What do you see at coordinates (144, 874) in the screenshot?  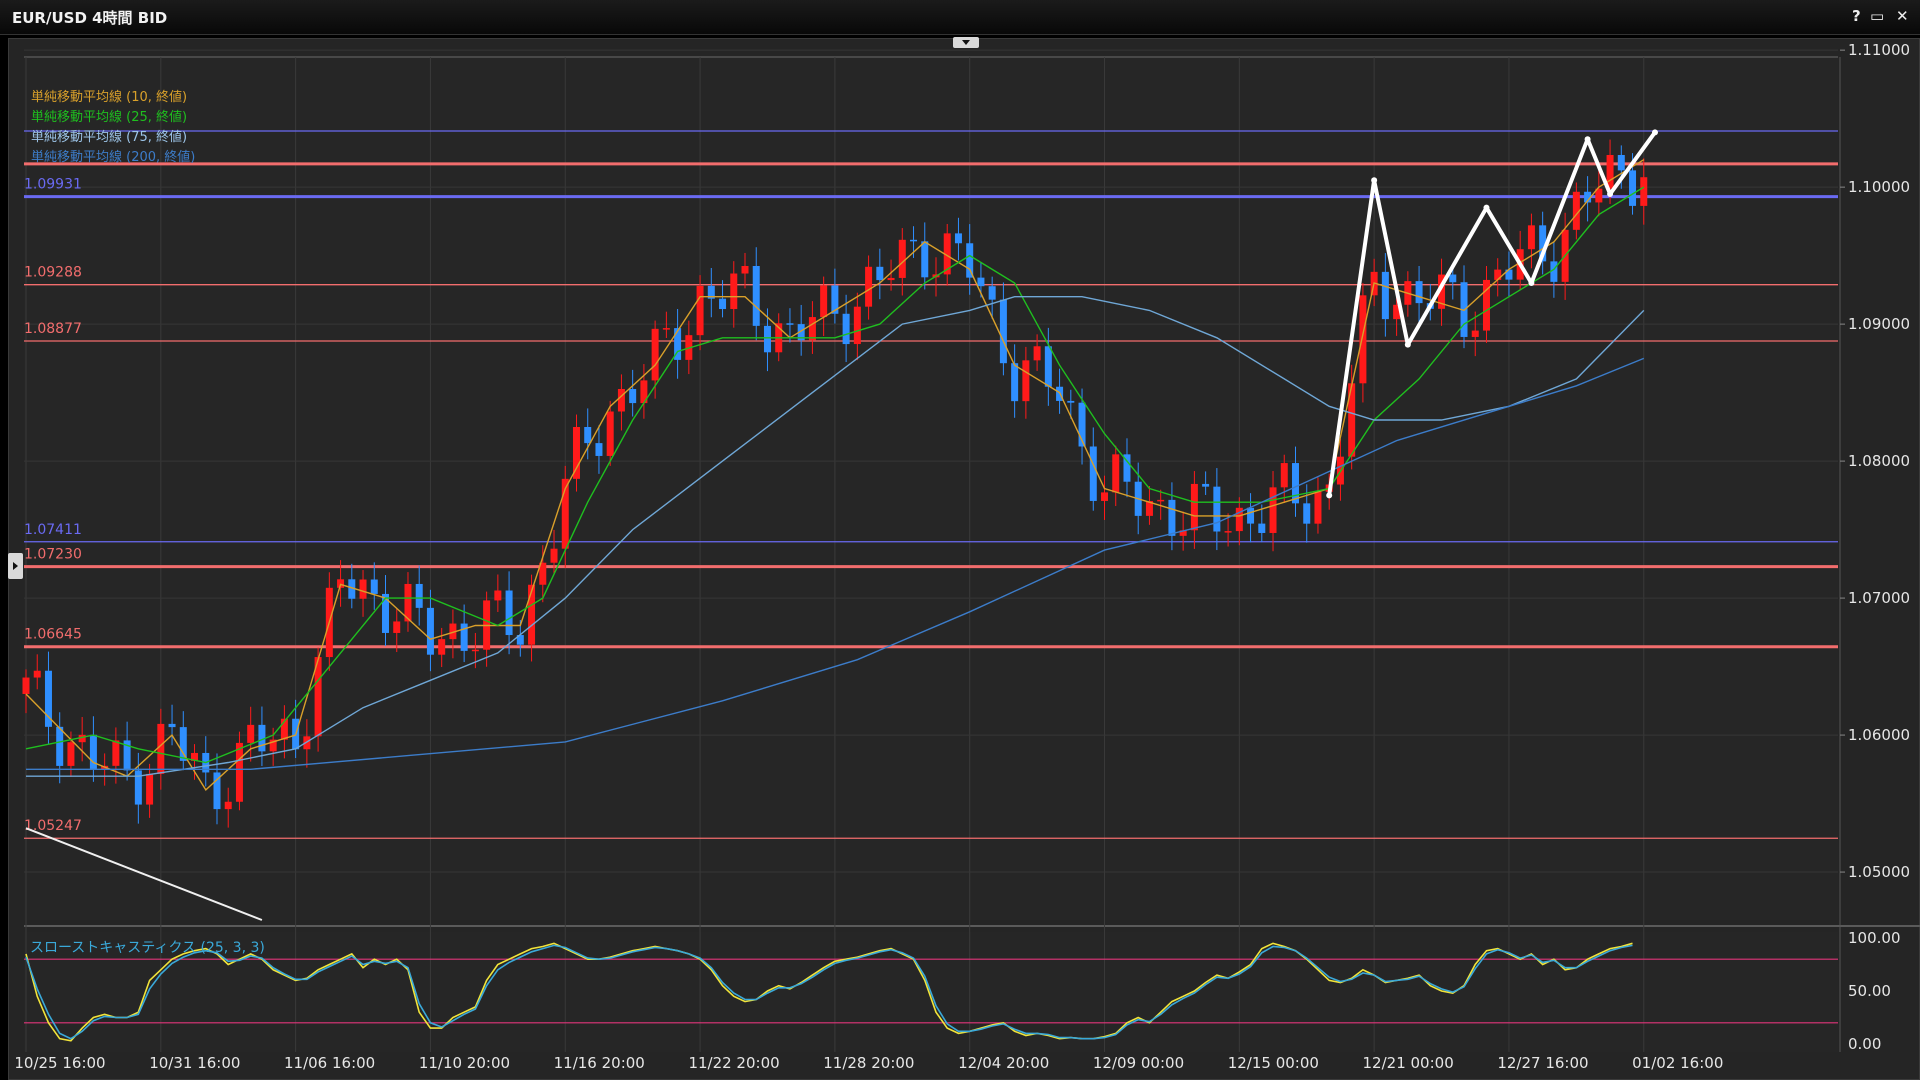 I see `trend-line` at bounding box center [144, 874].